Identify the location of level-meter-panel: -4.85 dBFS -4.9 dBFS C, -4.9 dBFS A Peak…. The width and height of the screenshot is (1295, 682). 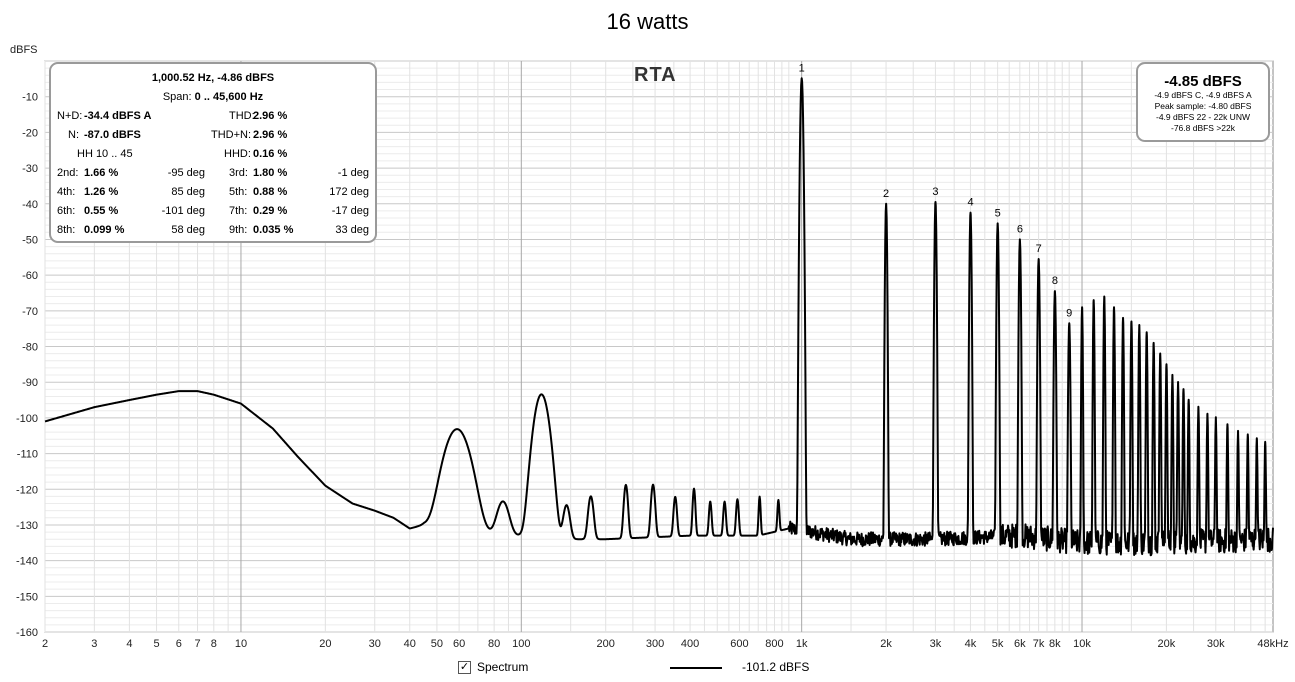
(1203, 102).